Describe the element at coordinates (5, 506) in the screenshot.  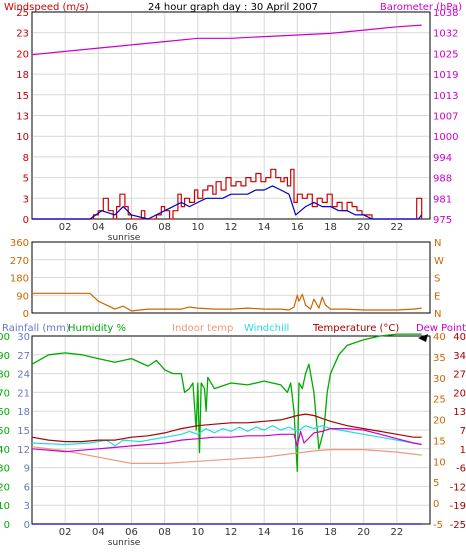
I see `humidity-tick-label: 10` at that location.